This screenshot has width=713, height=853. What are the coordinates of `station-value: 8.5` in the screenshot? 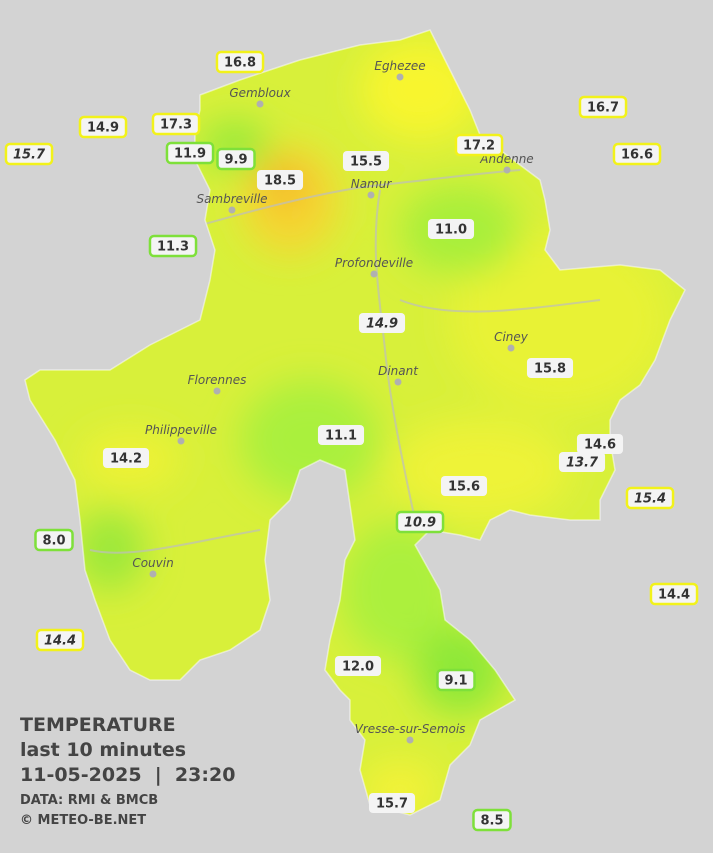 It's located at (491, 821).